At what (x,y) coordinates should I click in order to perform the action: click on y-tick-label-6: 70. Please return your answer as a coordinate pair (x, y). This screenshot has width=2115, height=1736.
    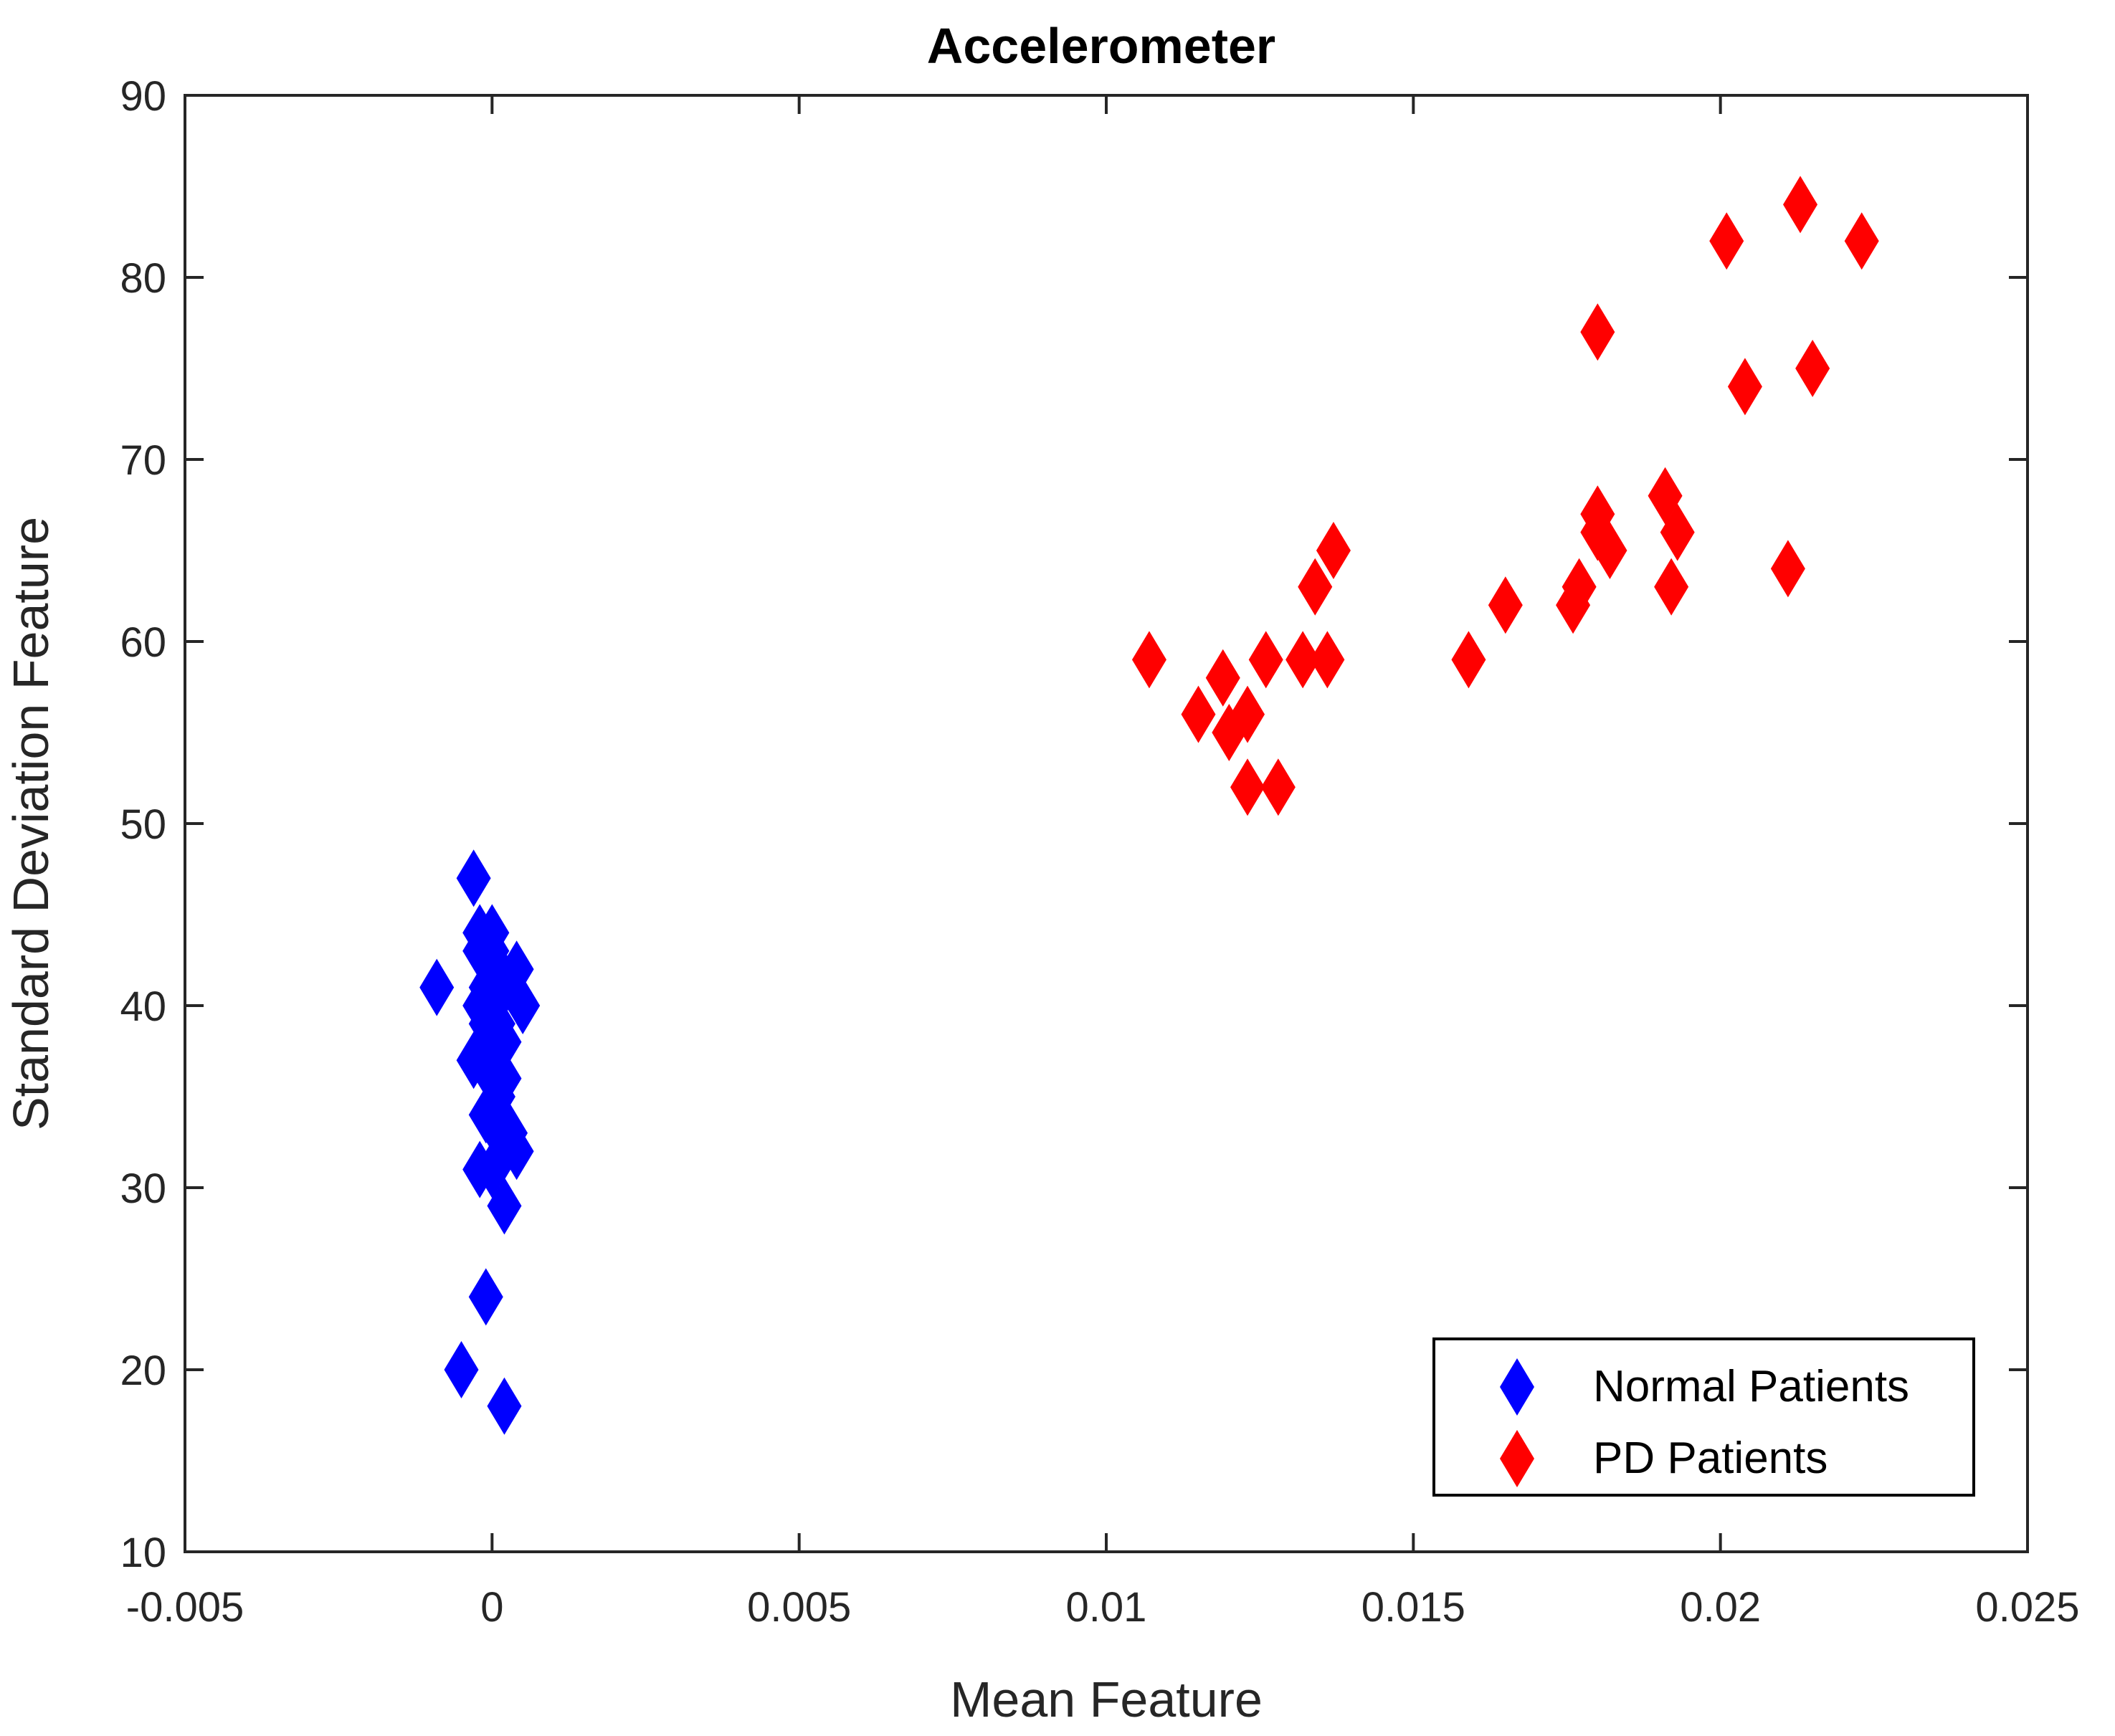
    Looking at the image, I should click on (143, 460).